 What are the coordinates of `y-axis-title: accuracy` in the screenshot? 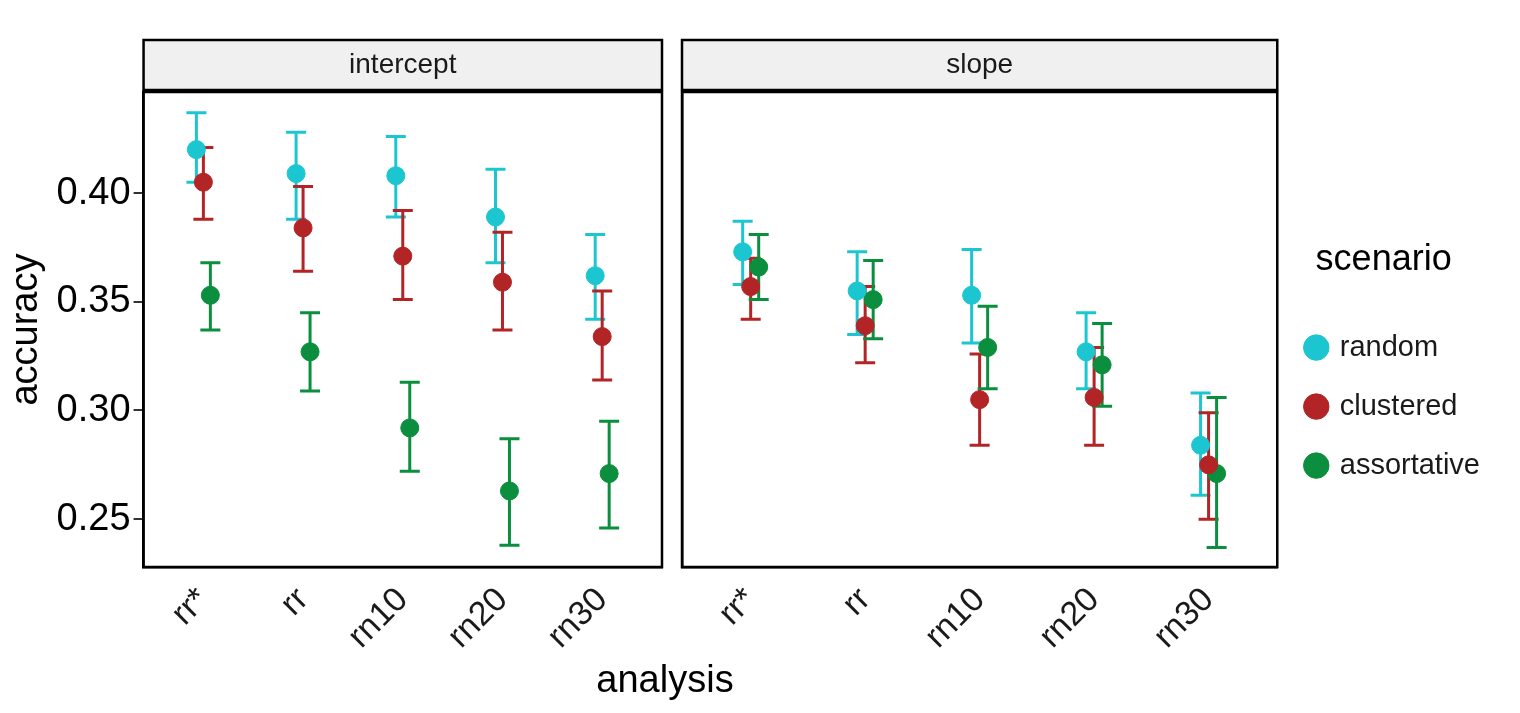 It's located at (24, 329).